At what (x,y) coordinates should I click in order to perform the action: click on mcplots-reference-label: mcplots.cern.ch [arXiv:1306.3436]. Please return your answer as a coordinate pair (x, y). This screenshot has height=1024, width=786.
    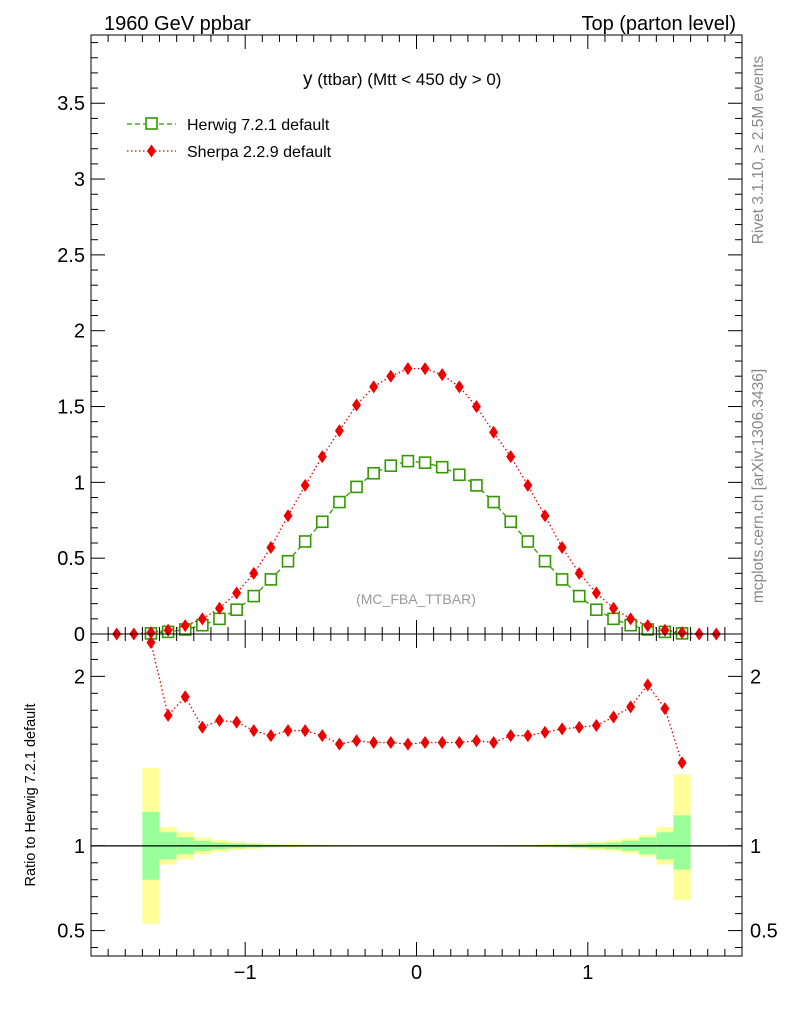
    Looking at the image, I should click on (758, 486).